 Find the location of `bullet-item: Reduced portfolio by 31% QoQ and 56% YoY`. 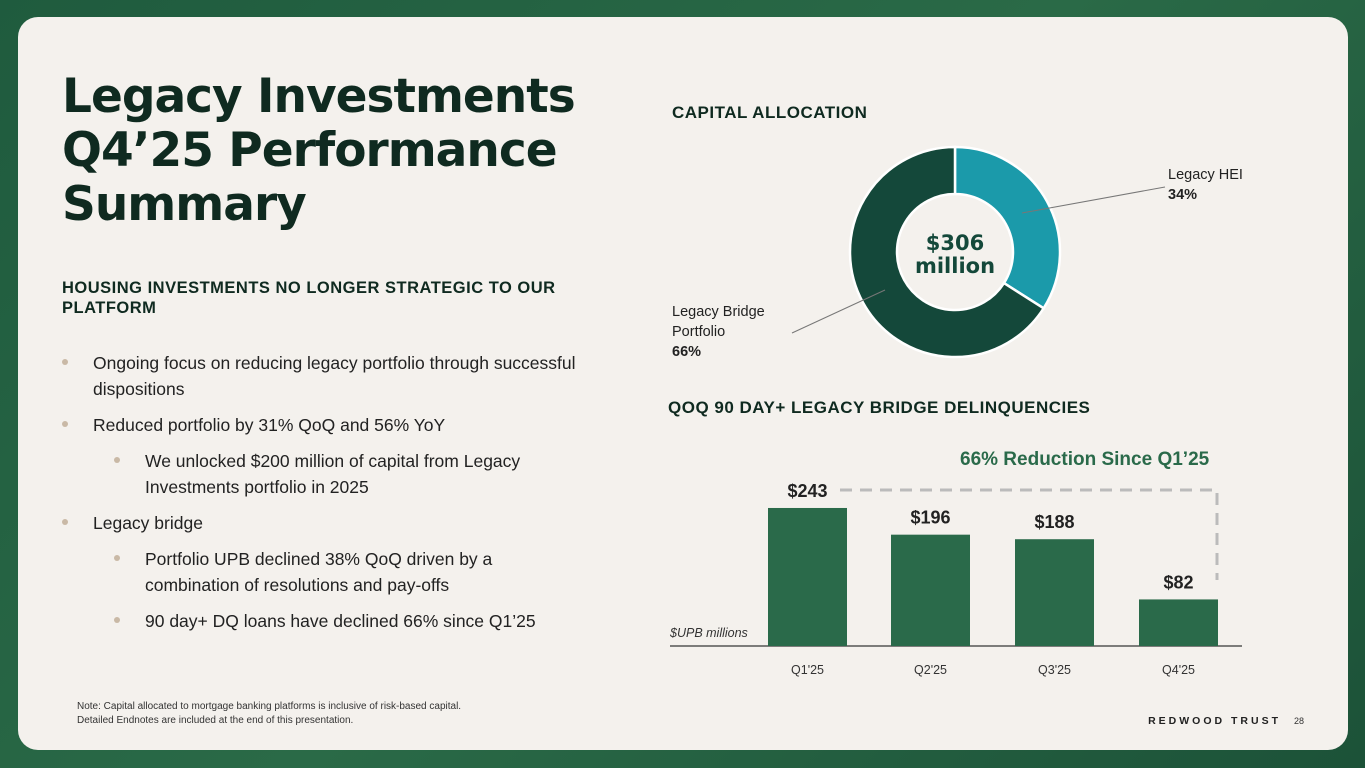

bullet-item: Reduced portfolio by 31% QoQ and 56% YoY is located at coordinates (322, 425).